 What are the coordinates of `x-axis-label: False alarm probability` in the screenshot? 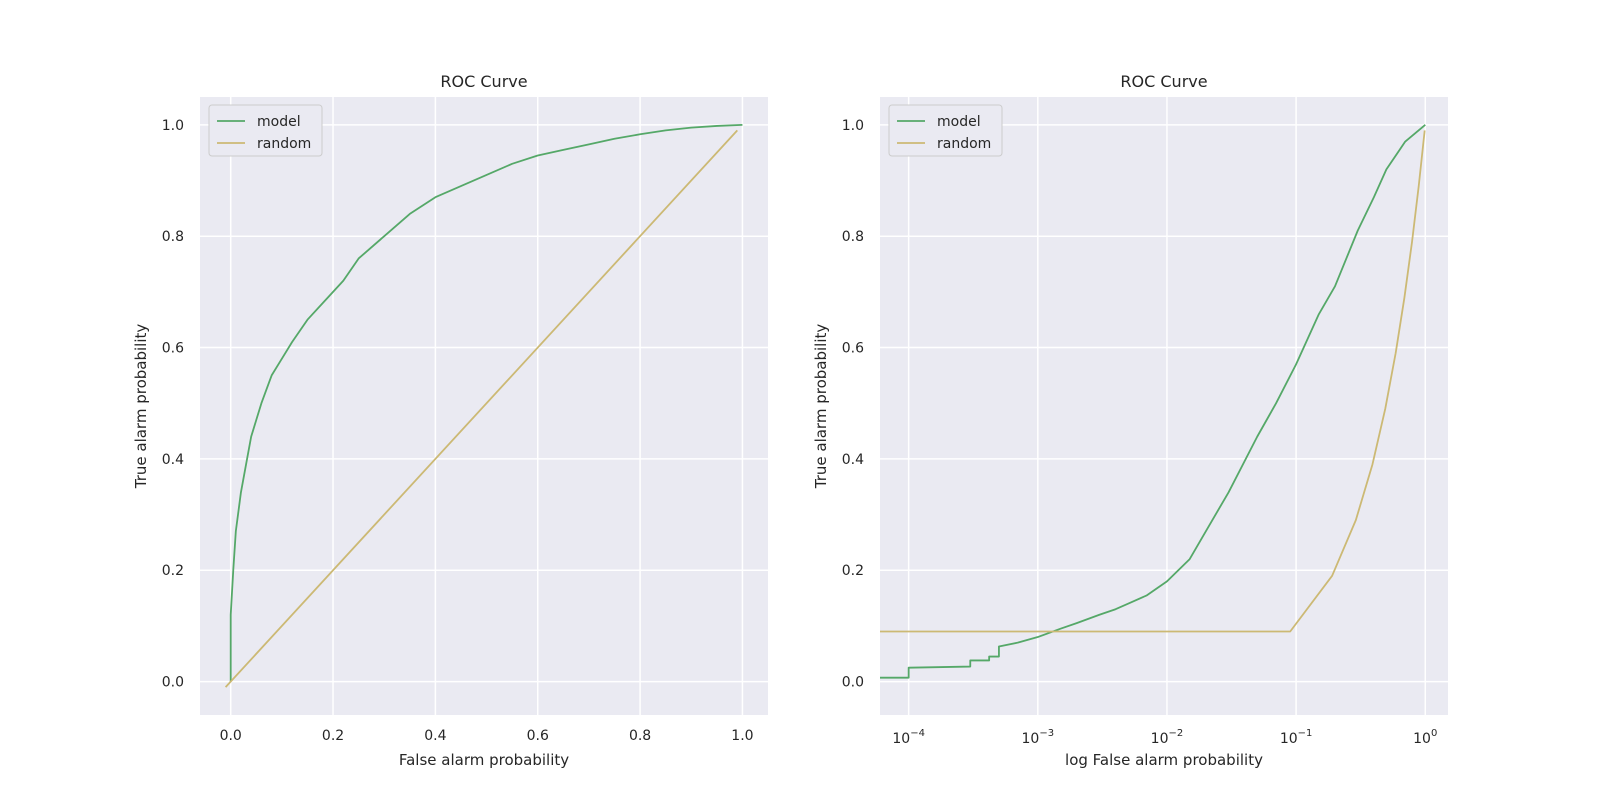 It's located at (484, 760).